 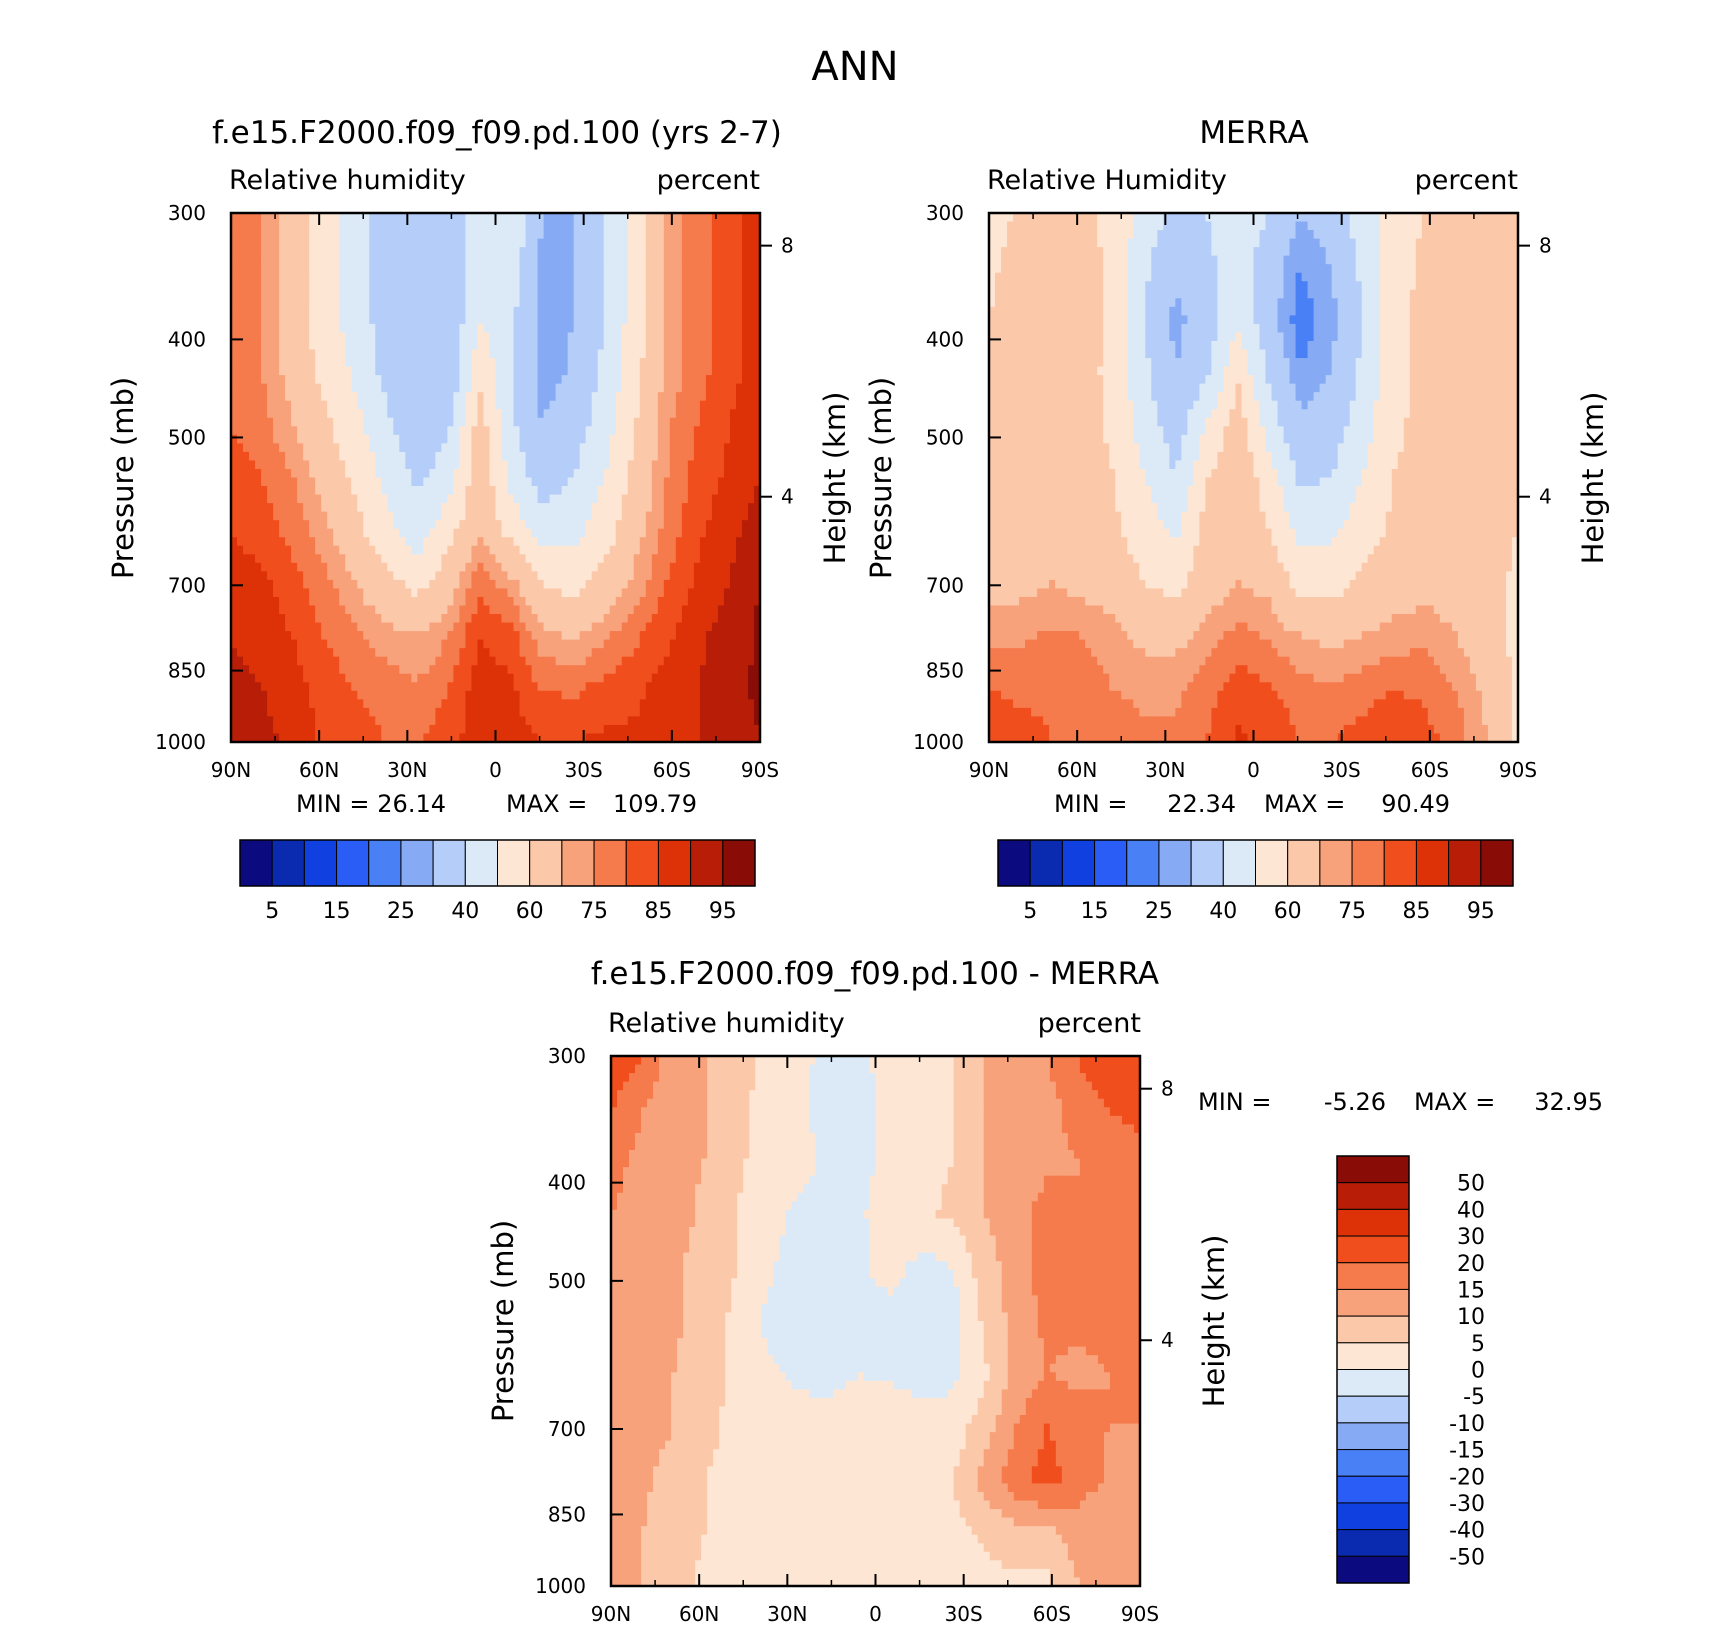 I want to click on colorbar-label: 30, so click(x=1471, y=1237).